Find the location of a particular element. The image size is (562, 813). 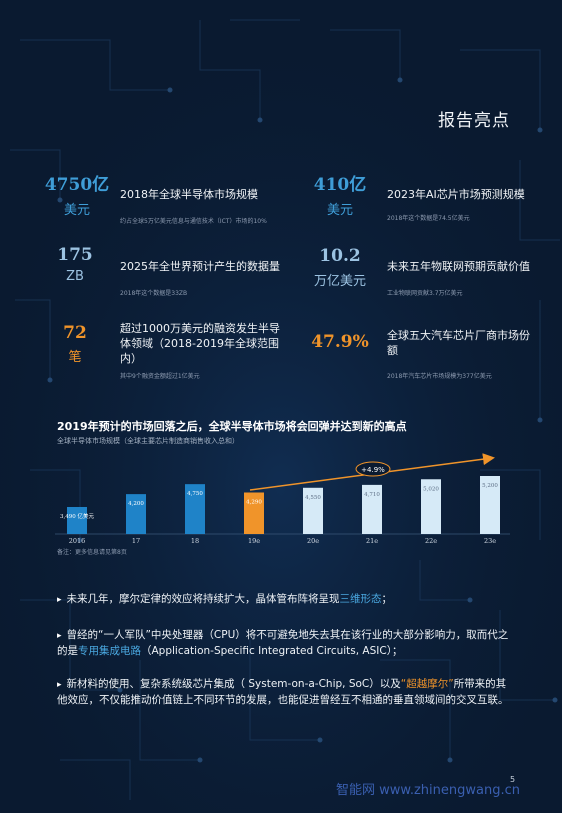

x-tick-label: 19e is located at coordinates (254, 541).